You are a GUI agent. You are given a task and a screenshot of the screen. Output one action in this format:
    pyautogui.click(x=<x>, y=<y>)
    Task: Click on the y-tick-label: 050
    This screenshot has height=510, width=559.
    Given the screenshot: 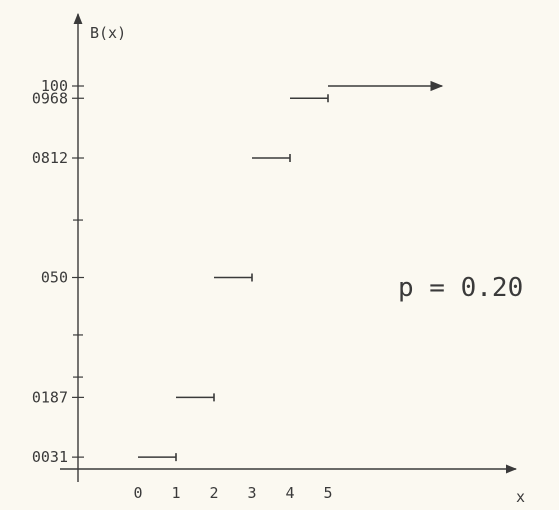 What is the action you would take?
    pyautogui.click(x=54, y=278)
    